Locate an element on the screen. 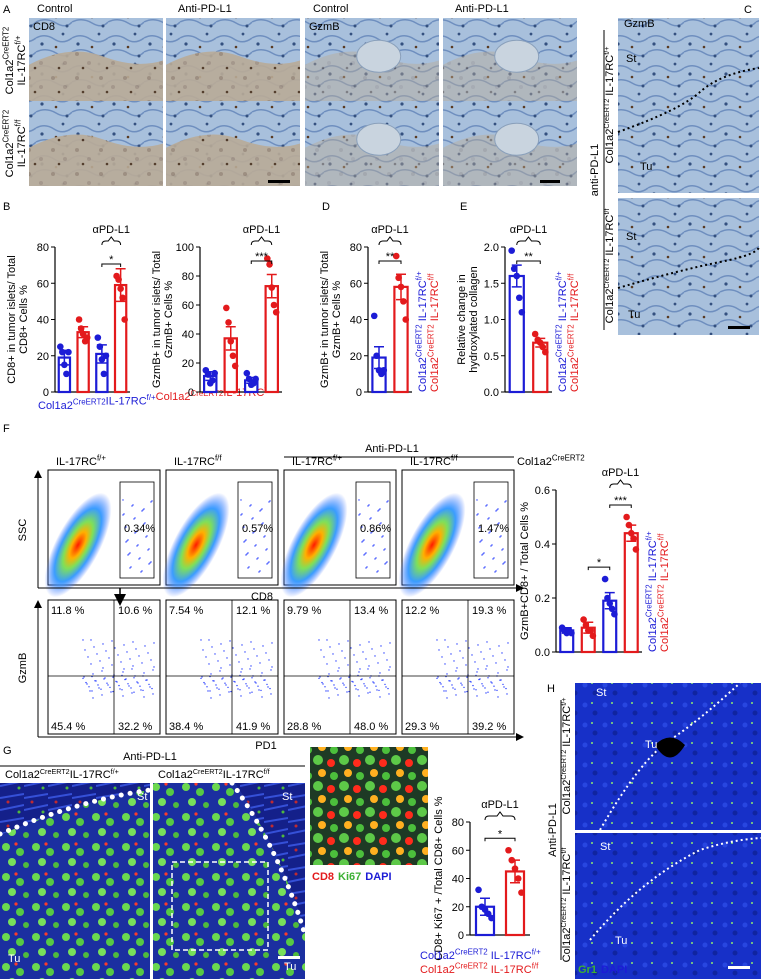 This screenshot has height=979, width=761. scale-bar is located at coordinates (279, 181).